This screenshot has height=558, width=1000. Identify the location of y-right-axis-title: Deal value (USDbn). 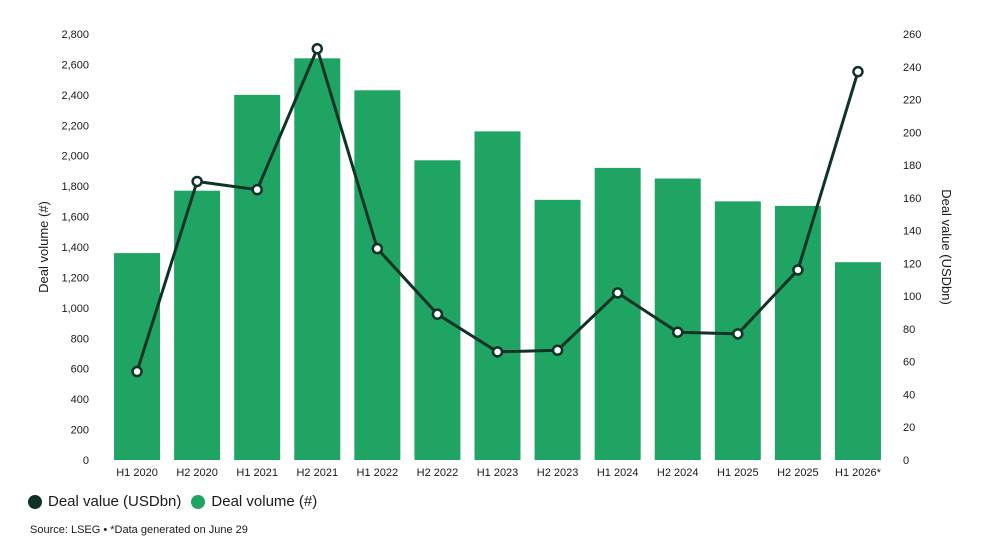
(946, 247).